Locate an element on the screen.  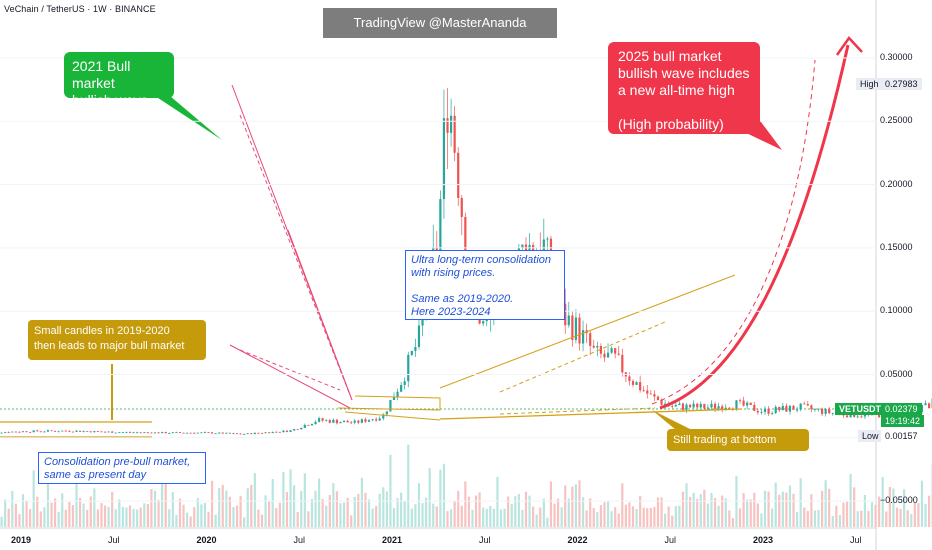
symbol-label: VETUSDT is located at coordinates (860, 409).